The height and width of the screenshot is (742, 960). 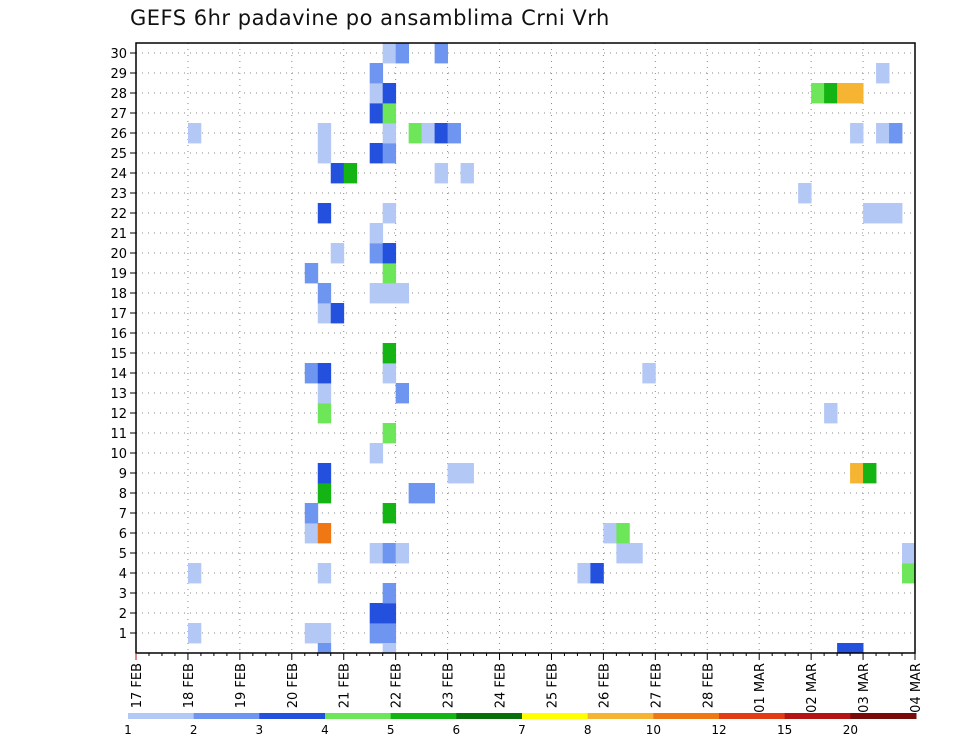 I want to click on y-tick-label: 4, so click(x=123, y=574).